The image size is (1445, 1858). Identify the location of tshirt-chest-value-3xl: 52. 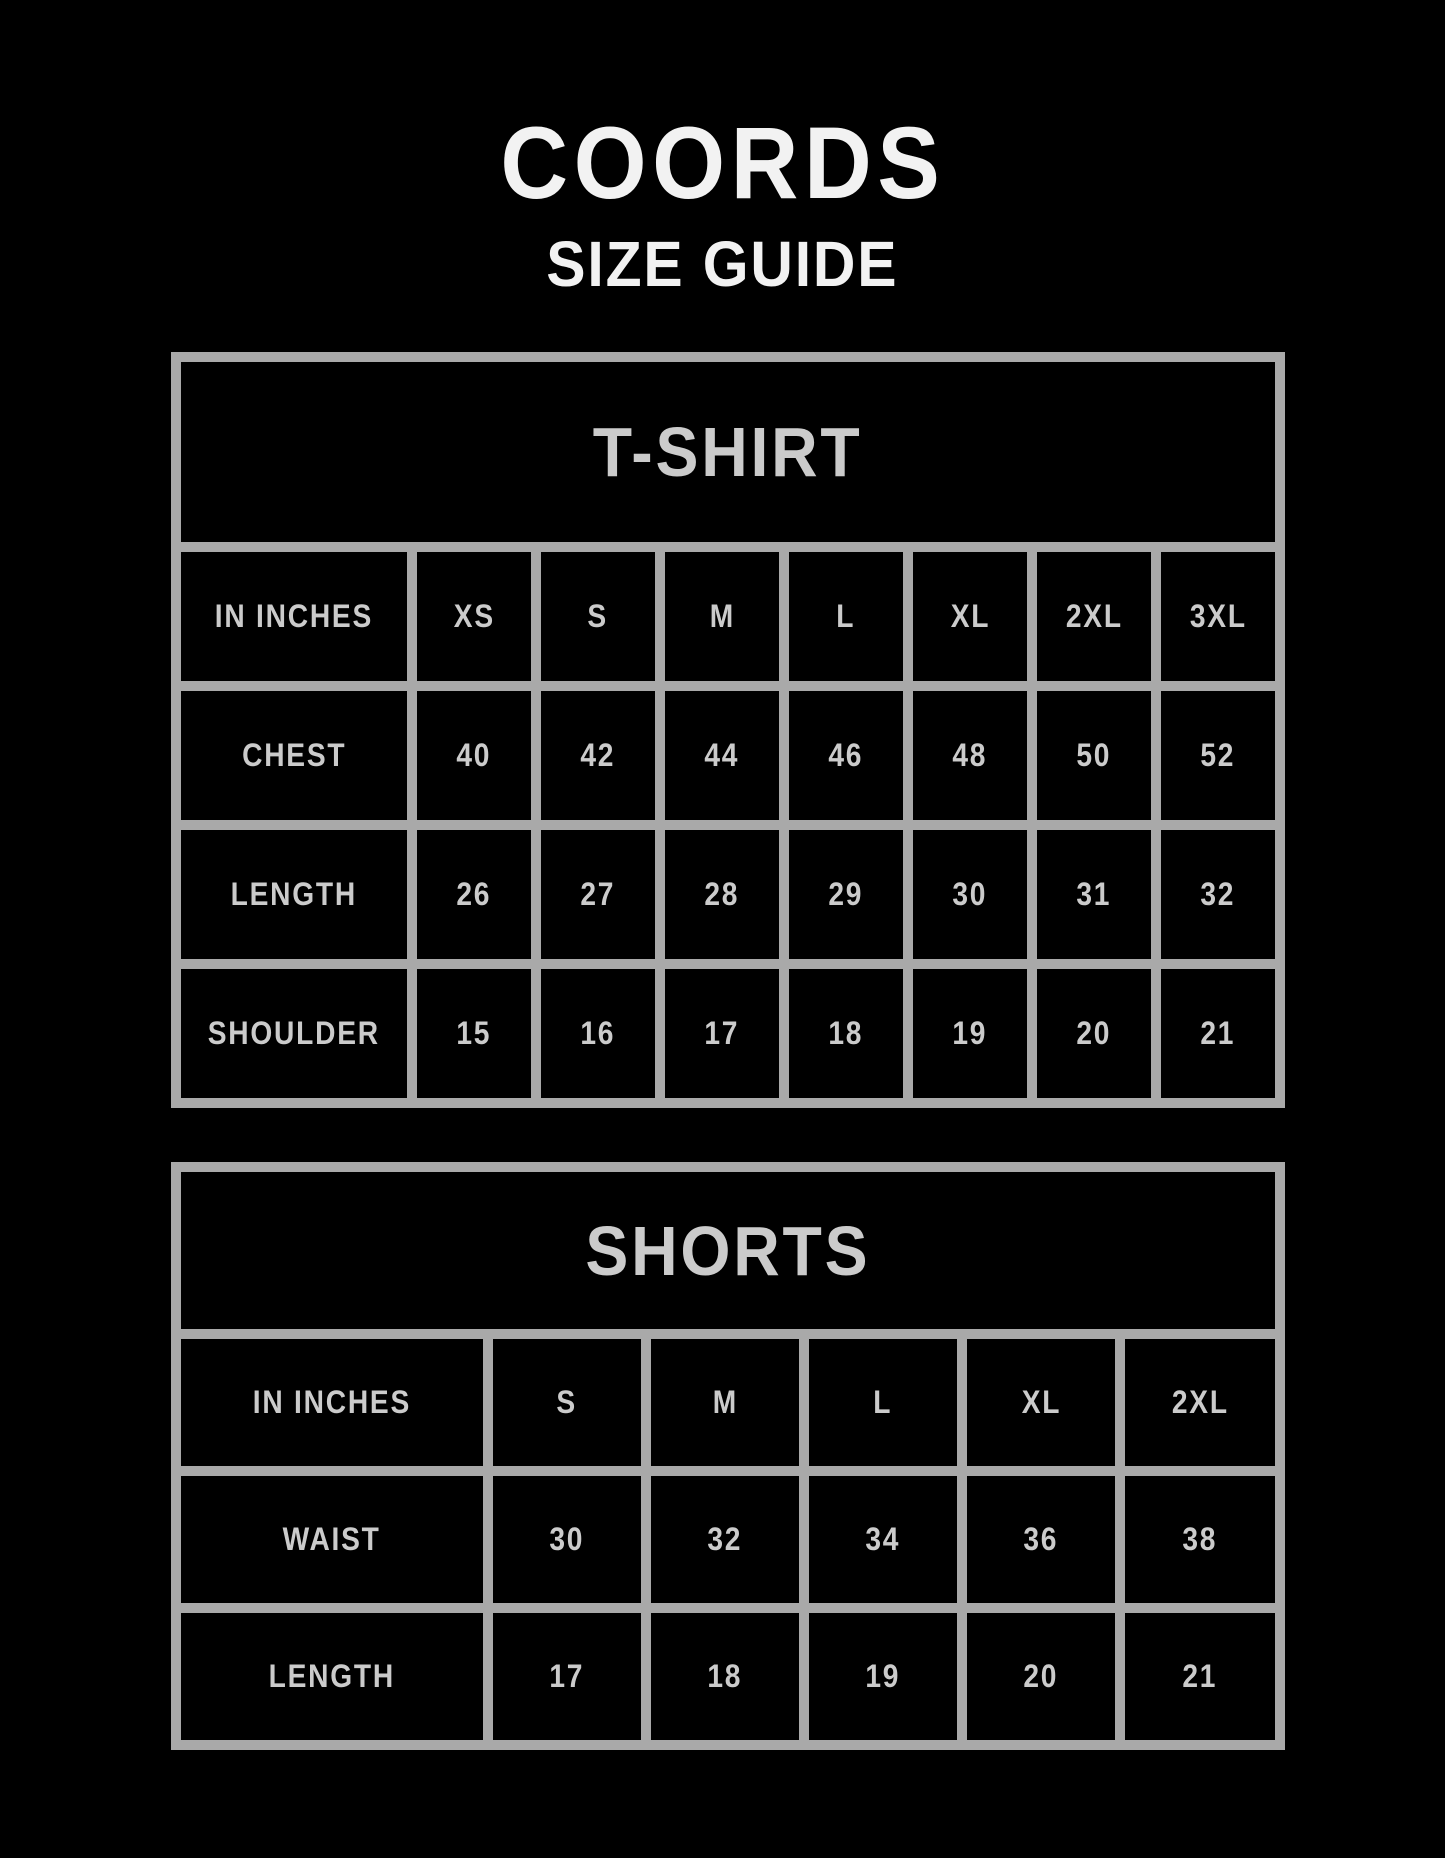
(1218, 755).